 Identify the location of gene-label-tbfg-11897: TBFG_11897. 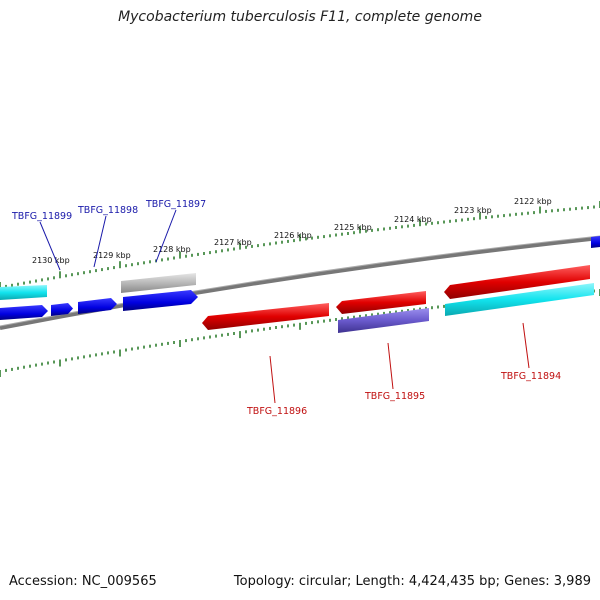
(175, 204).